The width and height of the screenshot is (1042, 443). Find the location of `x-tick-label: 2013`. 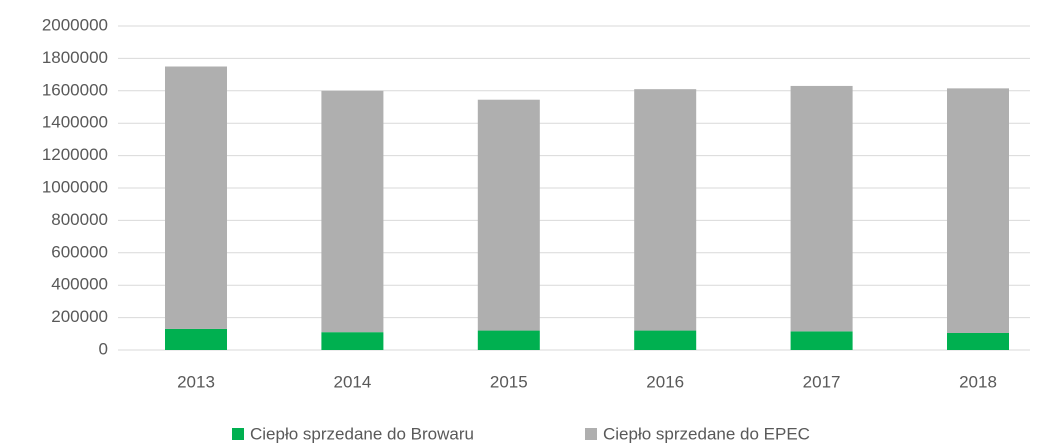

x-tick-label: 2013 is located at coordinates (196, 381).